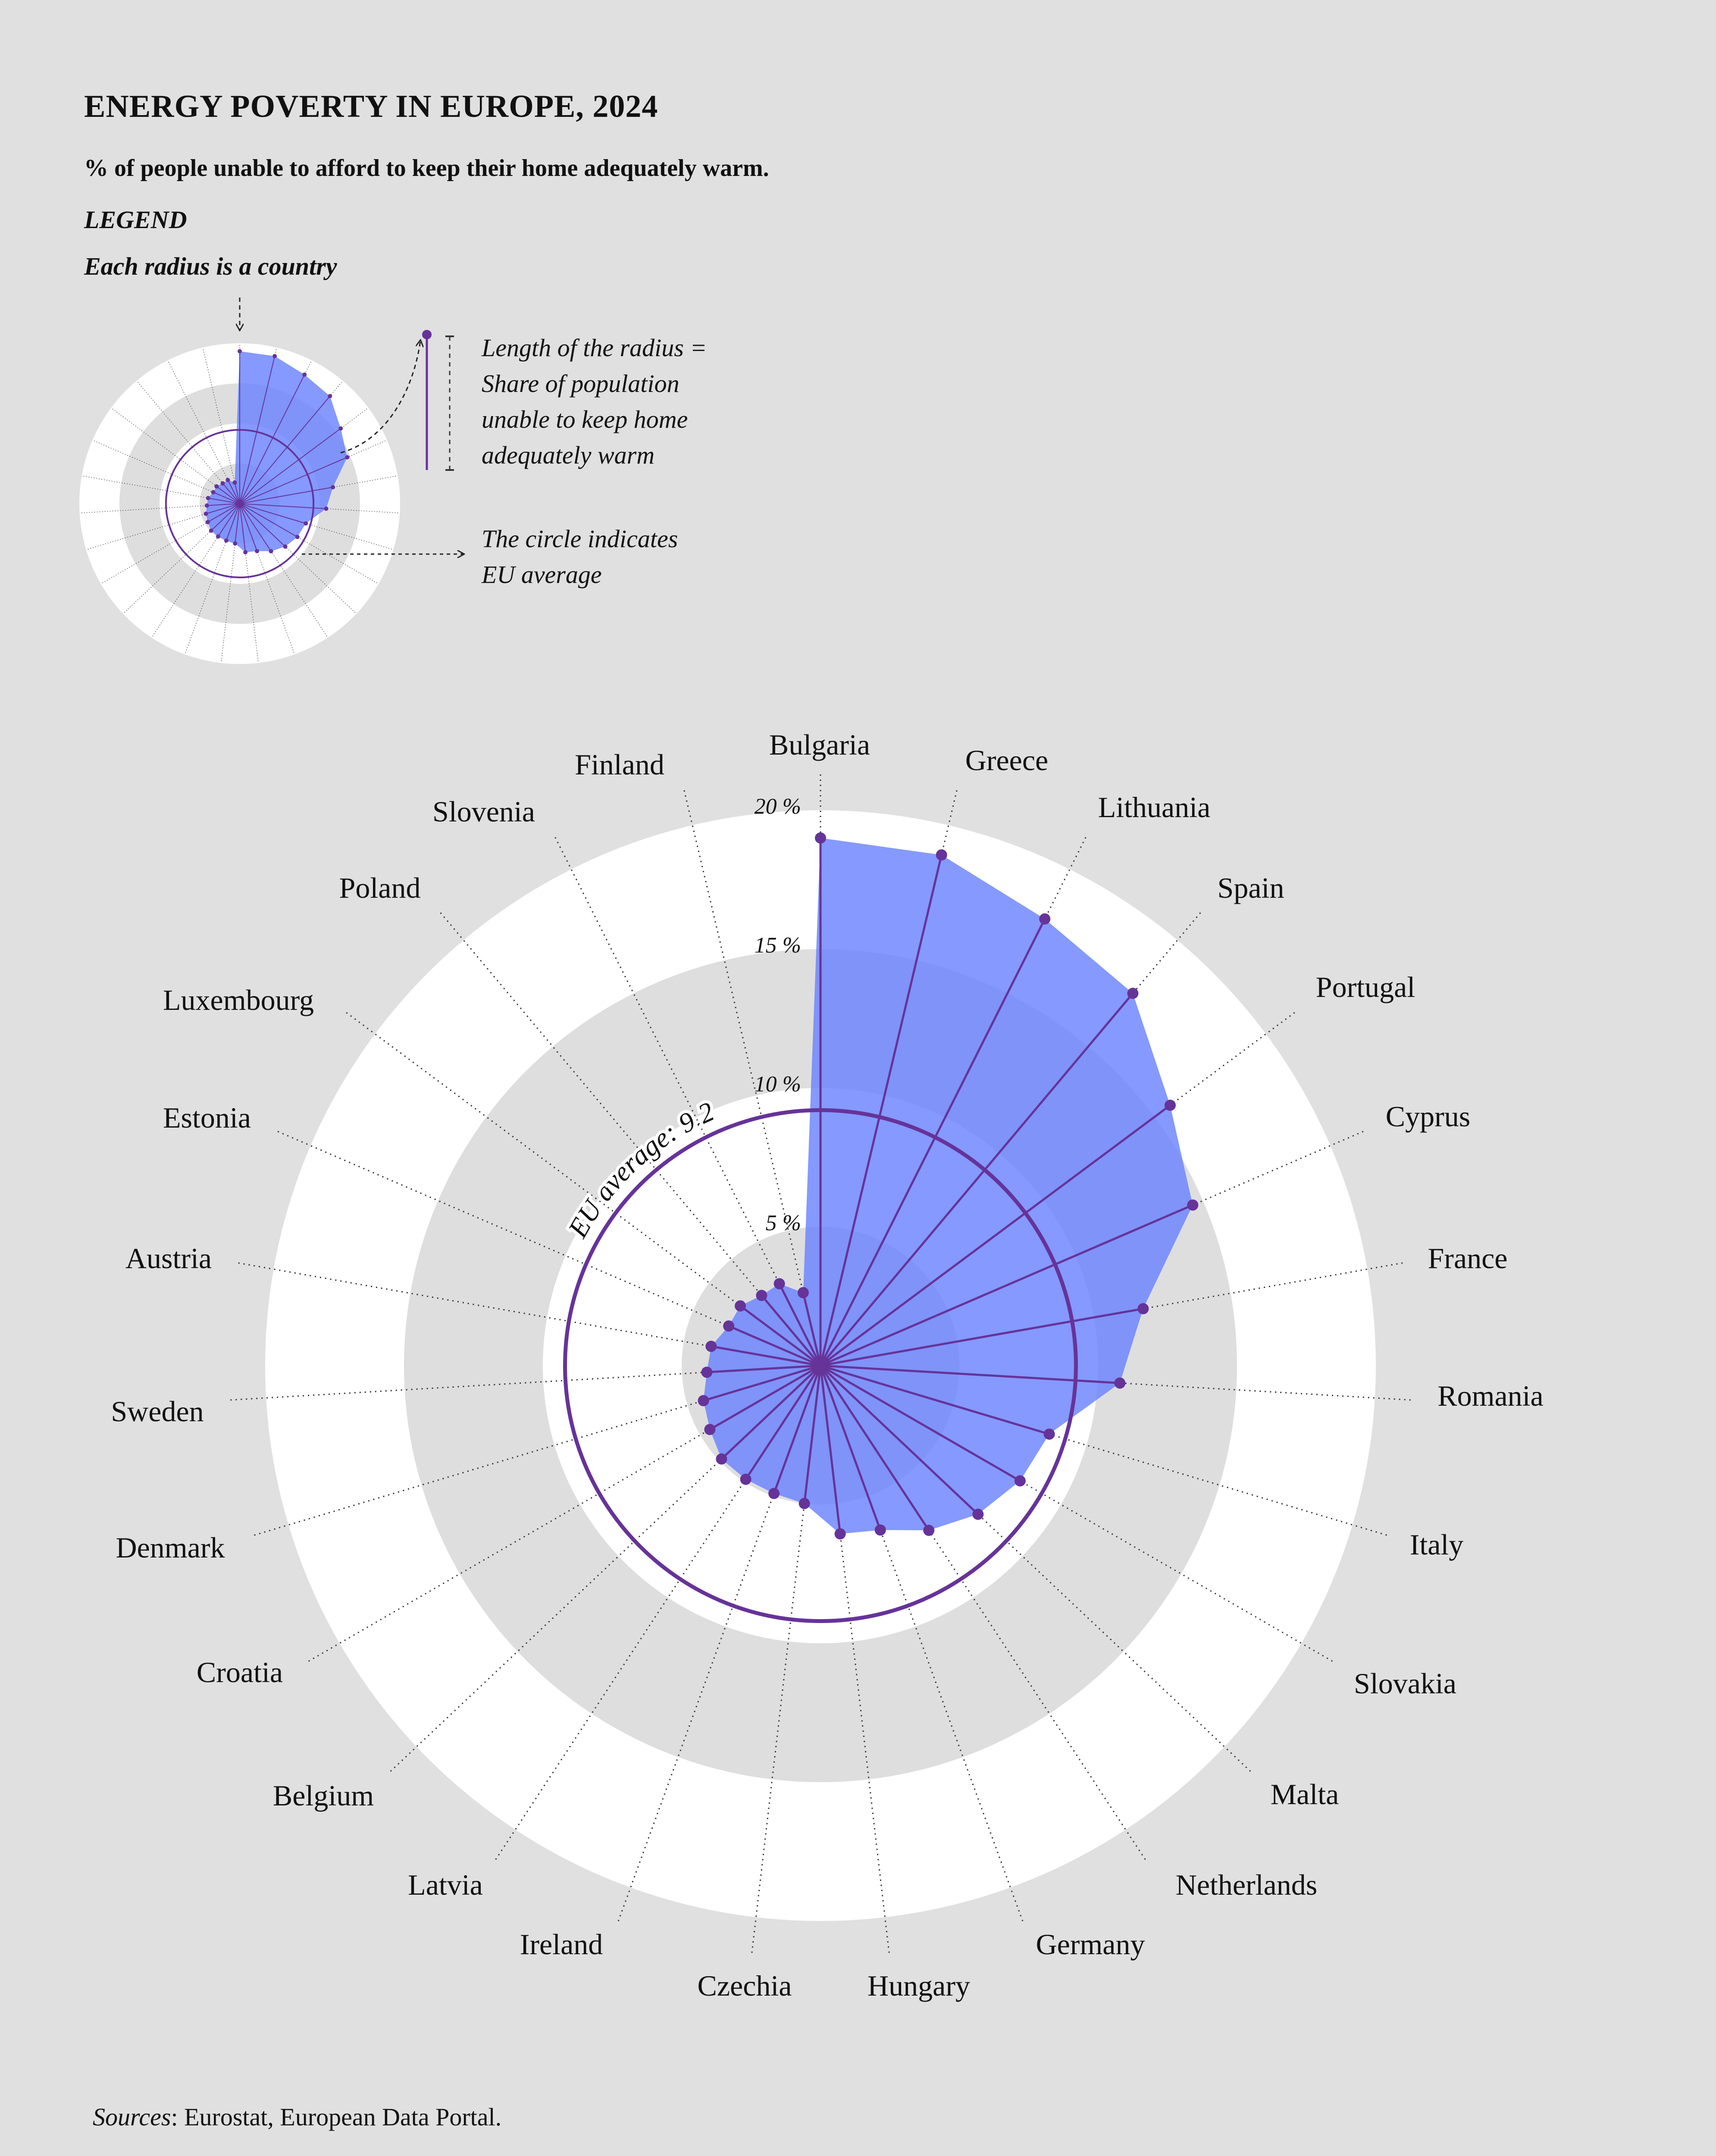 The width and height of the screenshot is (1716, 2156). I want to click on legend-annotations, so click(351, 426).